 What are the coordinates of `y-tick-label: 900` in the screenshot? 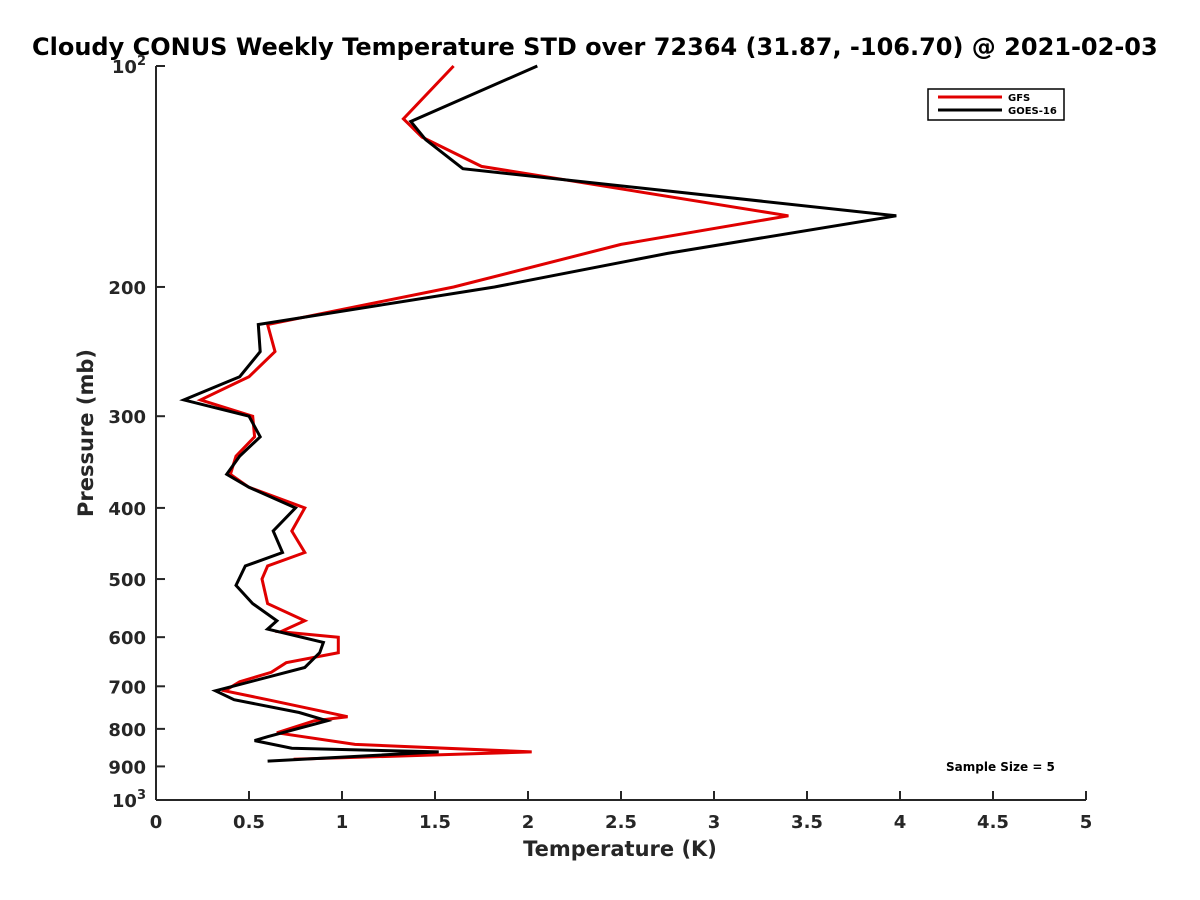 It's located at (127, 767).